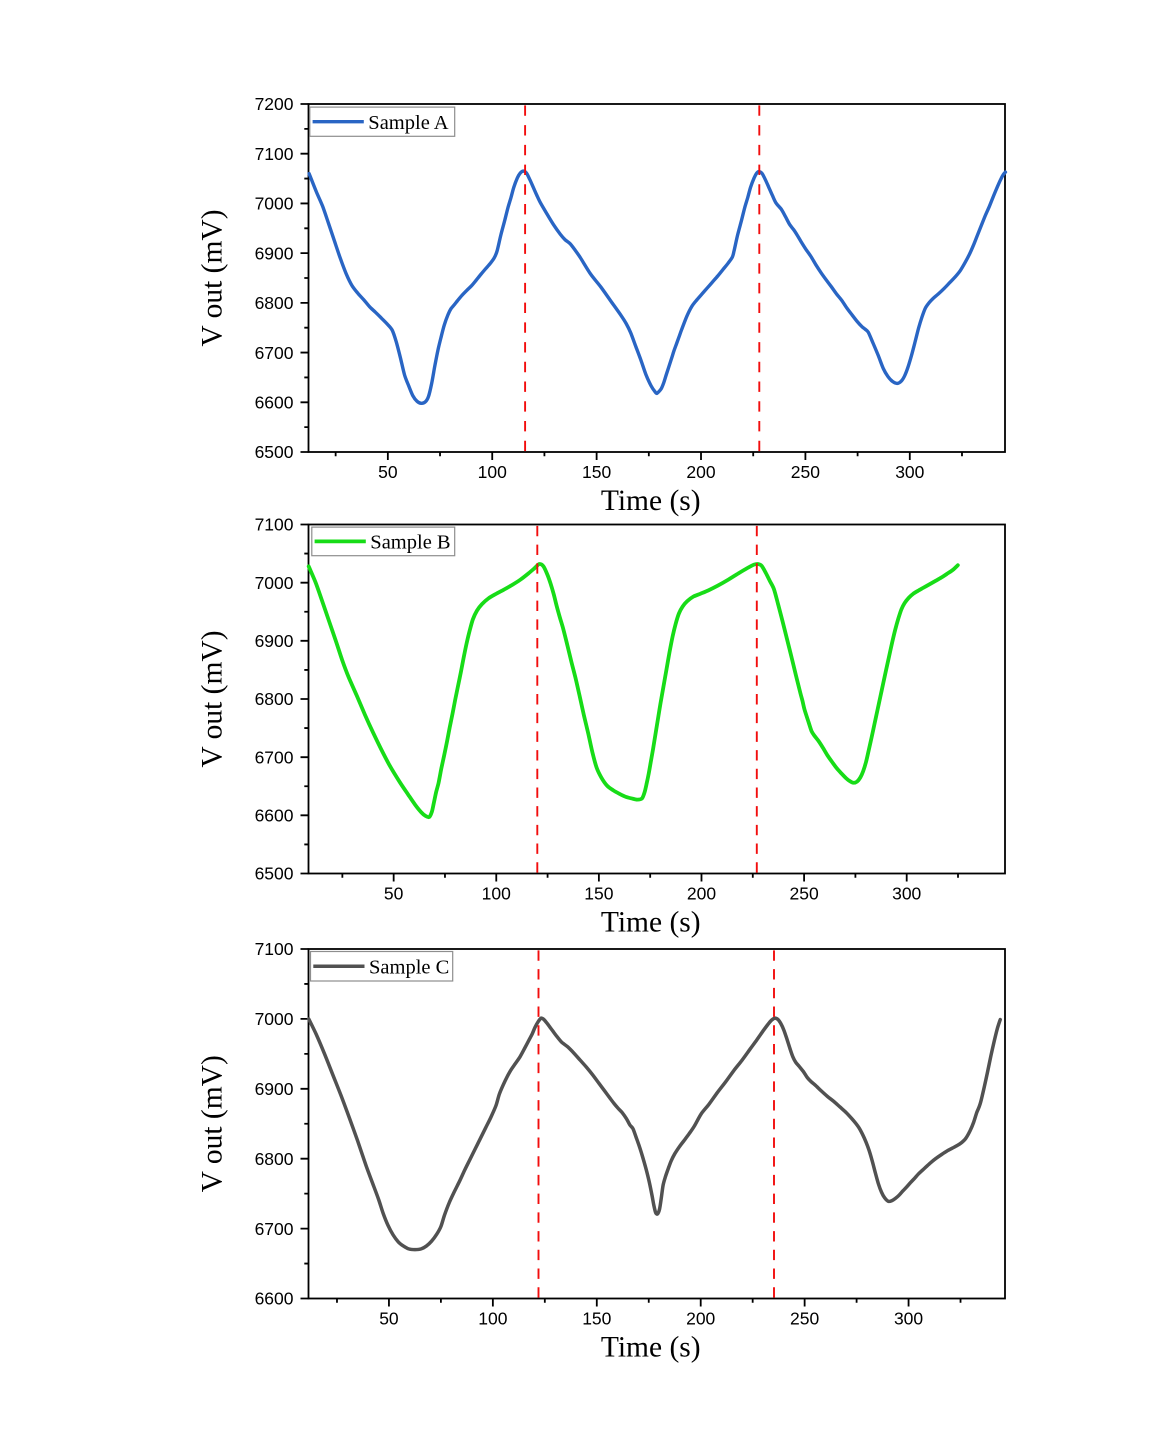 The width and height of the screenshot is (1176, 1438). What do you see at coordinates (410, 543) in the screenshot?
I see `svg-text: Sample B` at bounding box center [410, 543].